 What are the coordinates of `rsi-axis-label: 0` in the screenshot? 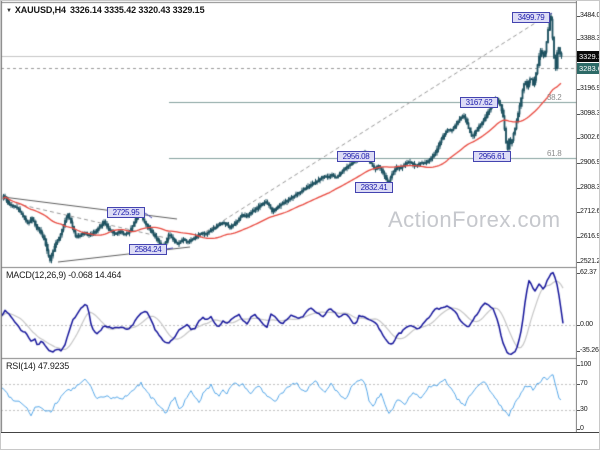 It's located at (582, 428).